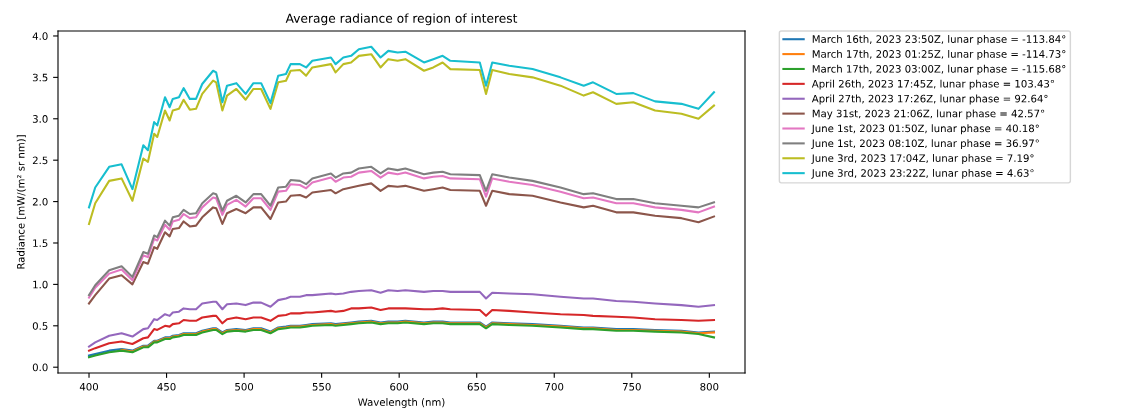  What do you see at coordinates (40, 36) in the screenshot?
I see `y-tick-label: 4.0` at bounding box center [40, 36].